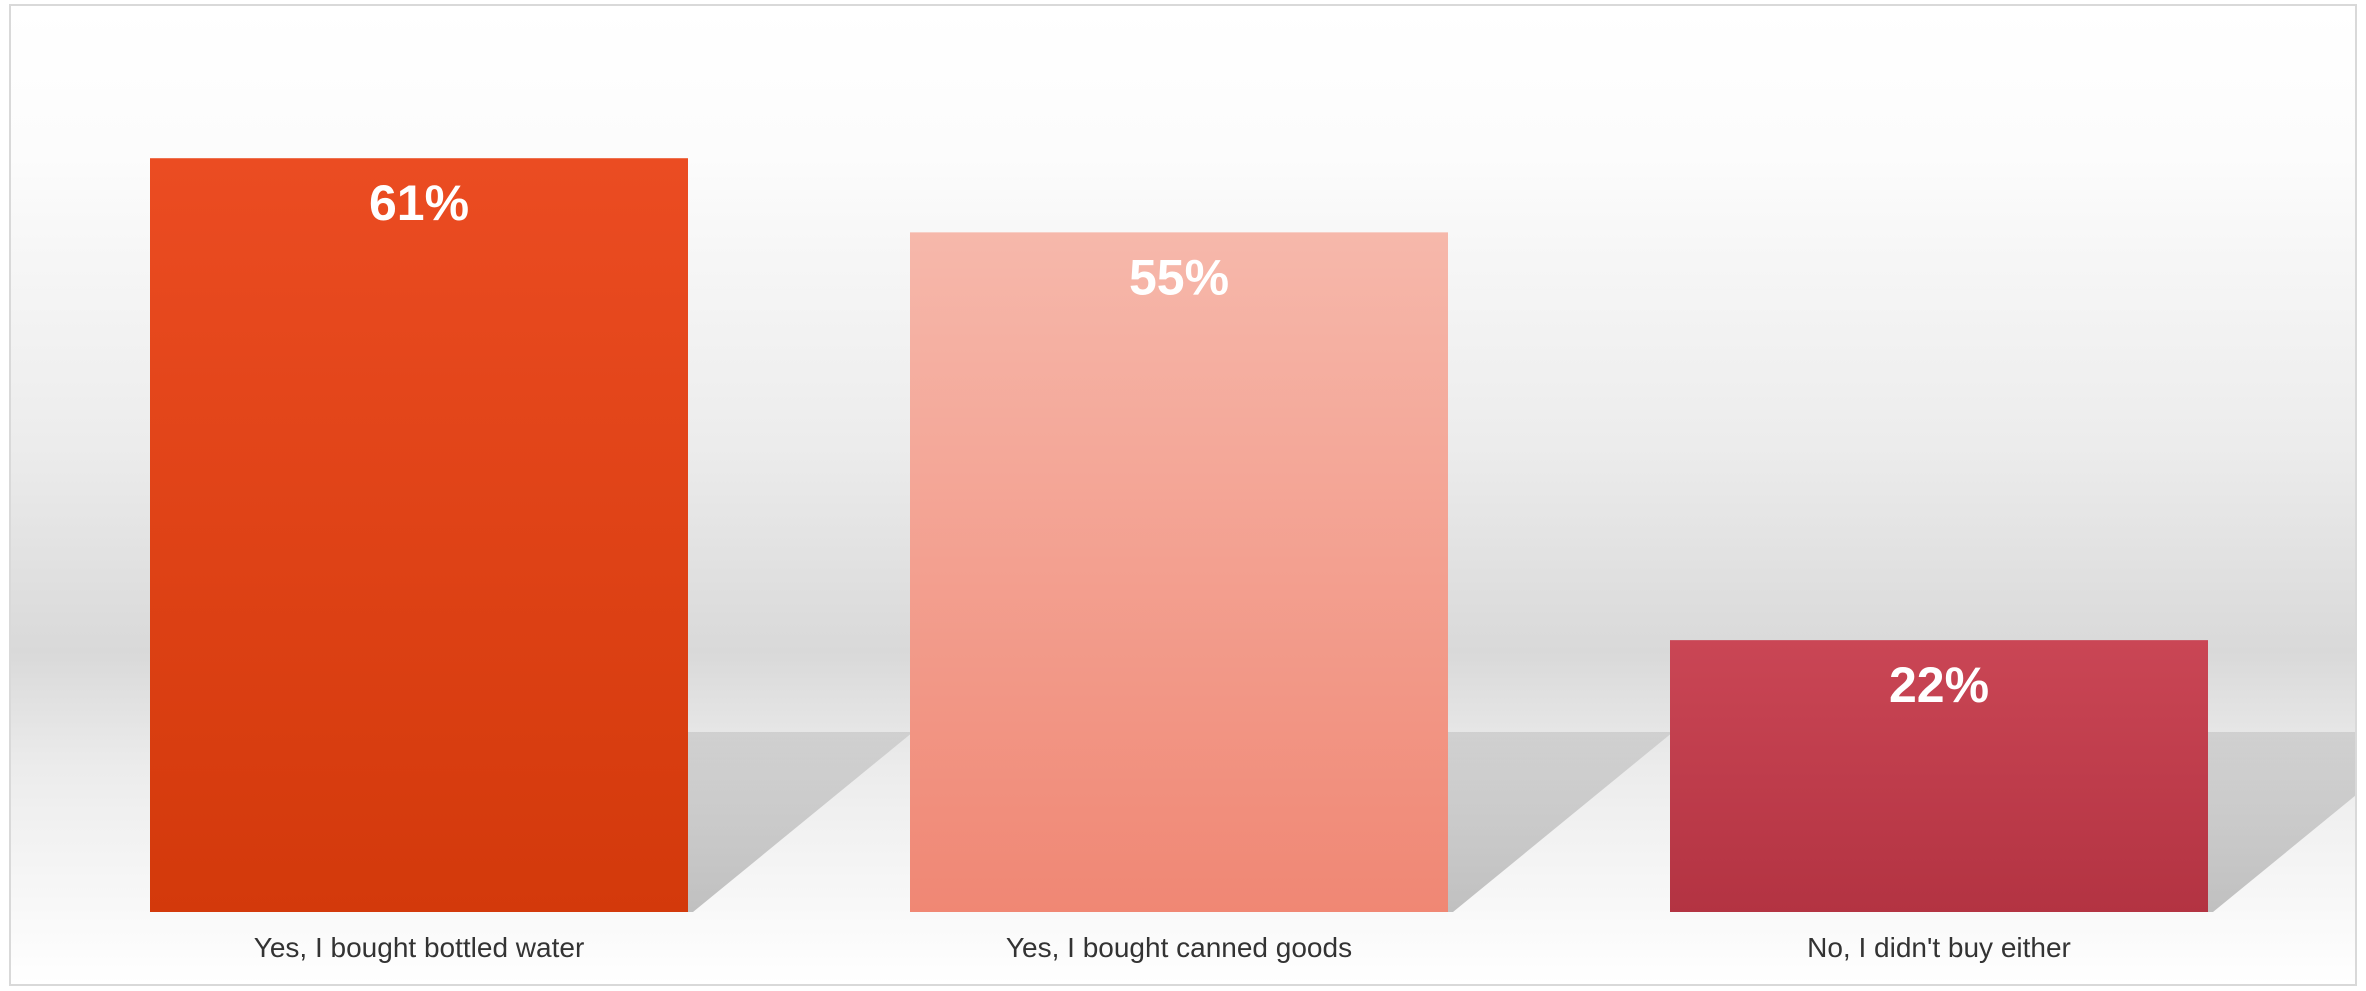 This screenshot has width=2366, height=991. I want to click on bar-3-category-label: No, I didn't buy either, so click(1939, 947).